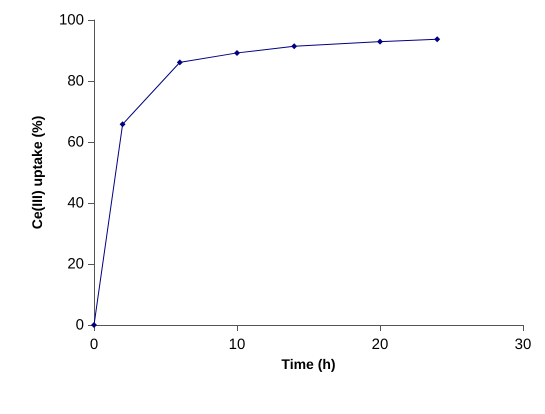  I want to click on y-tick-label: 20, so click(75, 264).